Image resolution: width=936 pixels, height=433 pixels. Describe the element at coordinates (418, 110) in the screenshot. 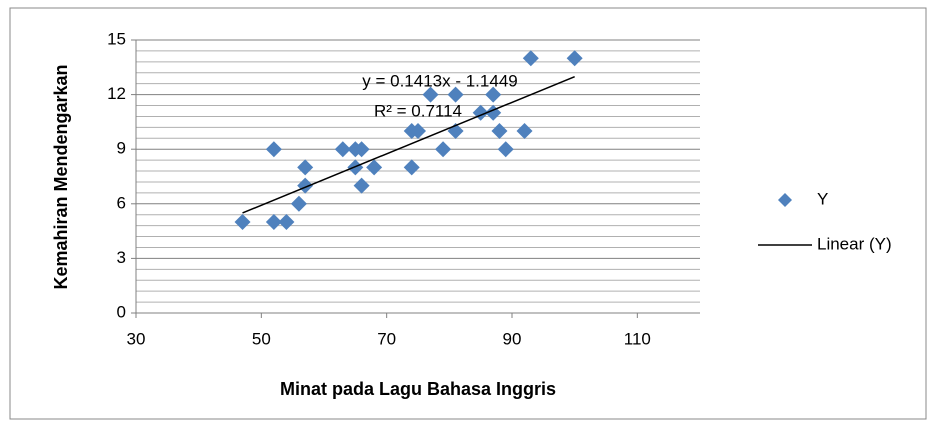

I see `trendline-r2: R² = 0.7114` at that location.